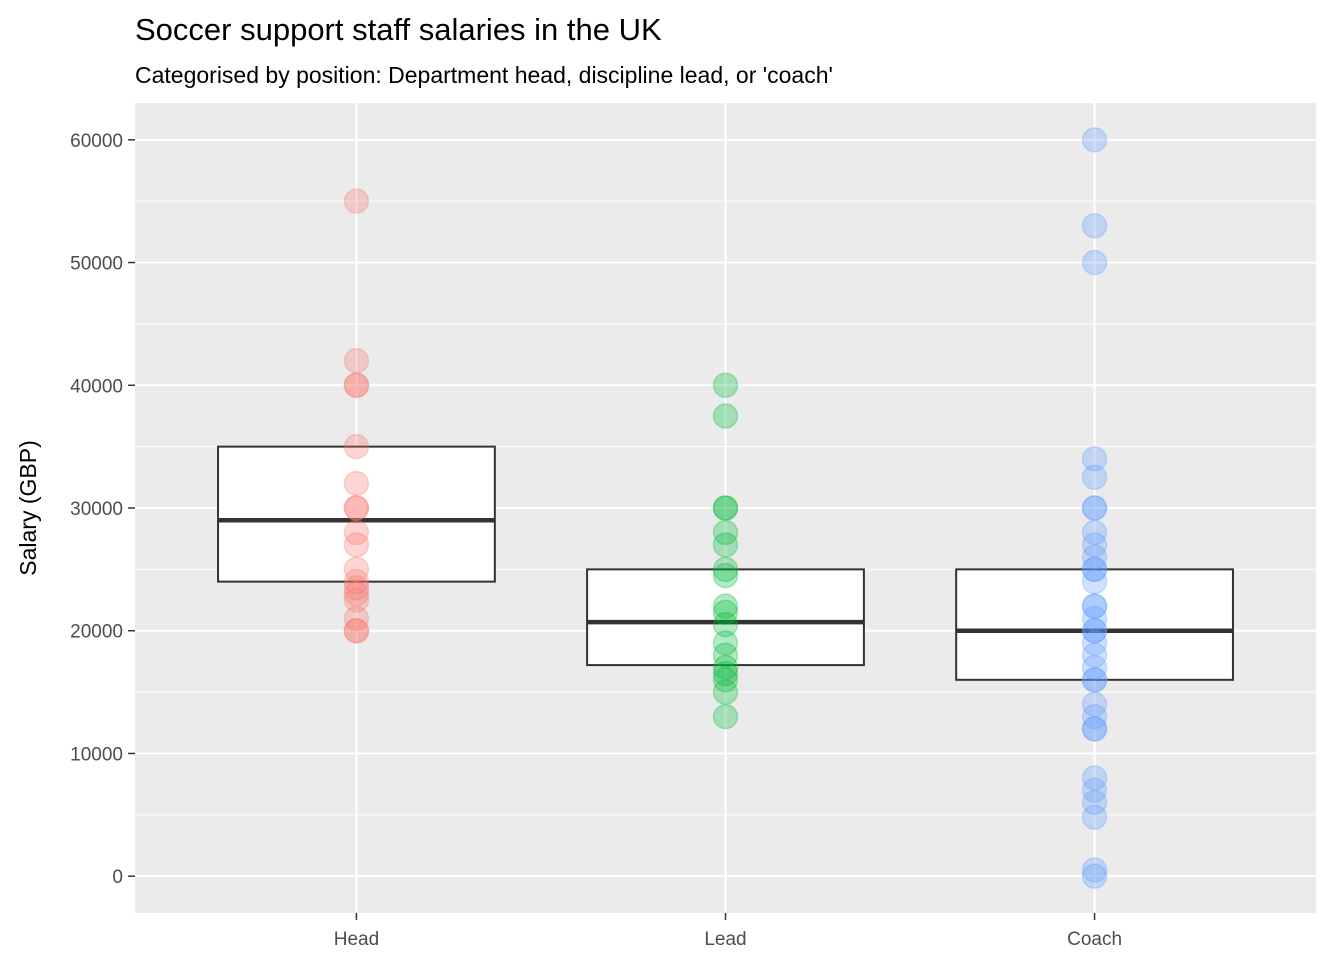  I want to click on x-tick-label: Lead, so click(725, 939).